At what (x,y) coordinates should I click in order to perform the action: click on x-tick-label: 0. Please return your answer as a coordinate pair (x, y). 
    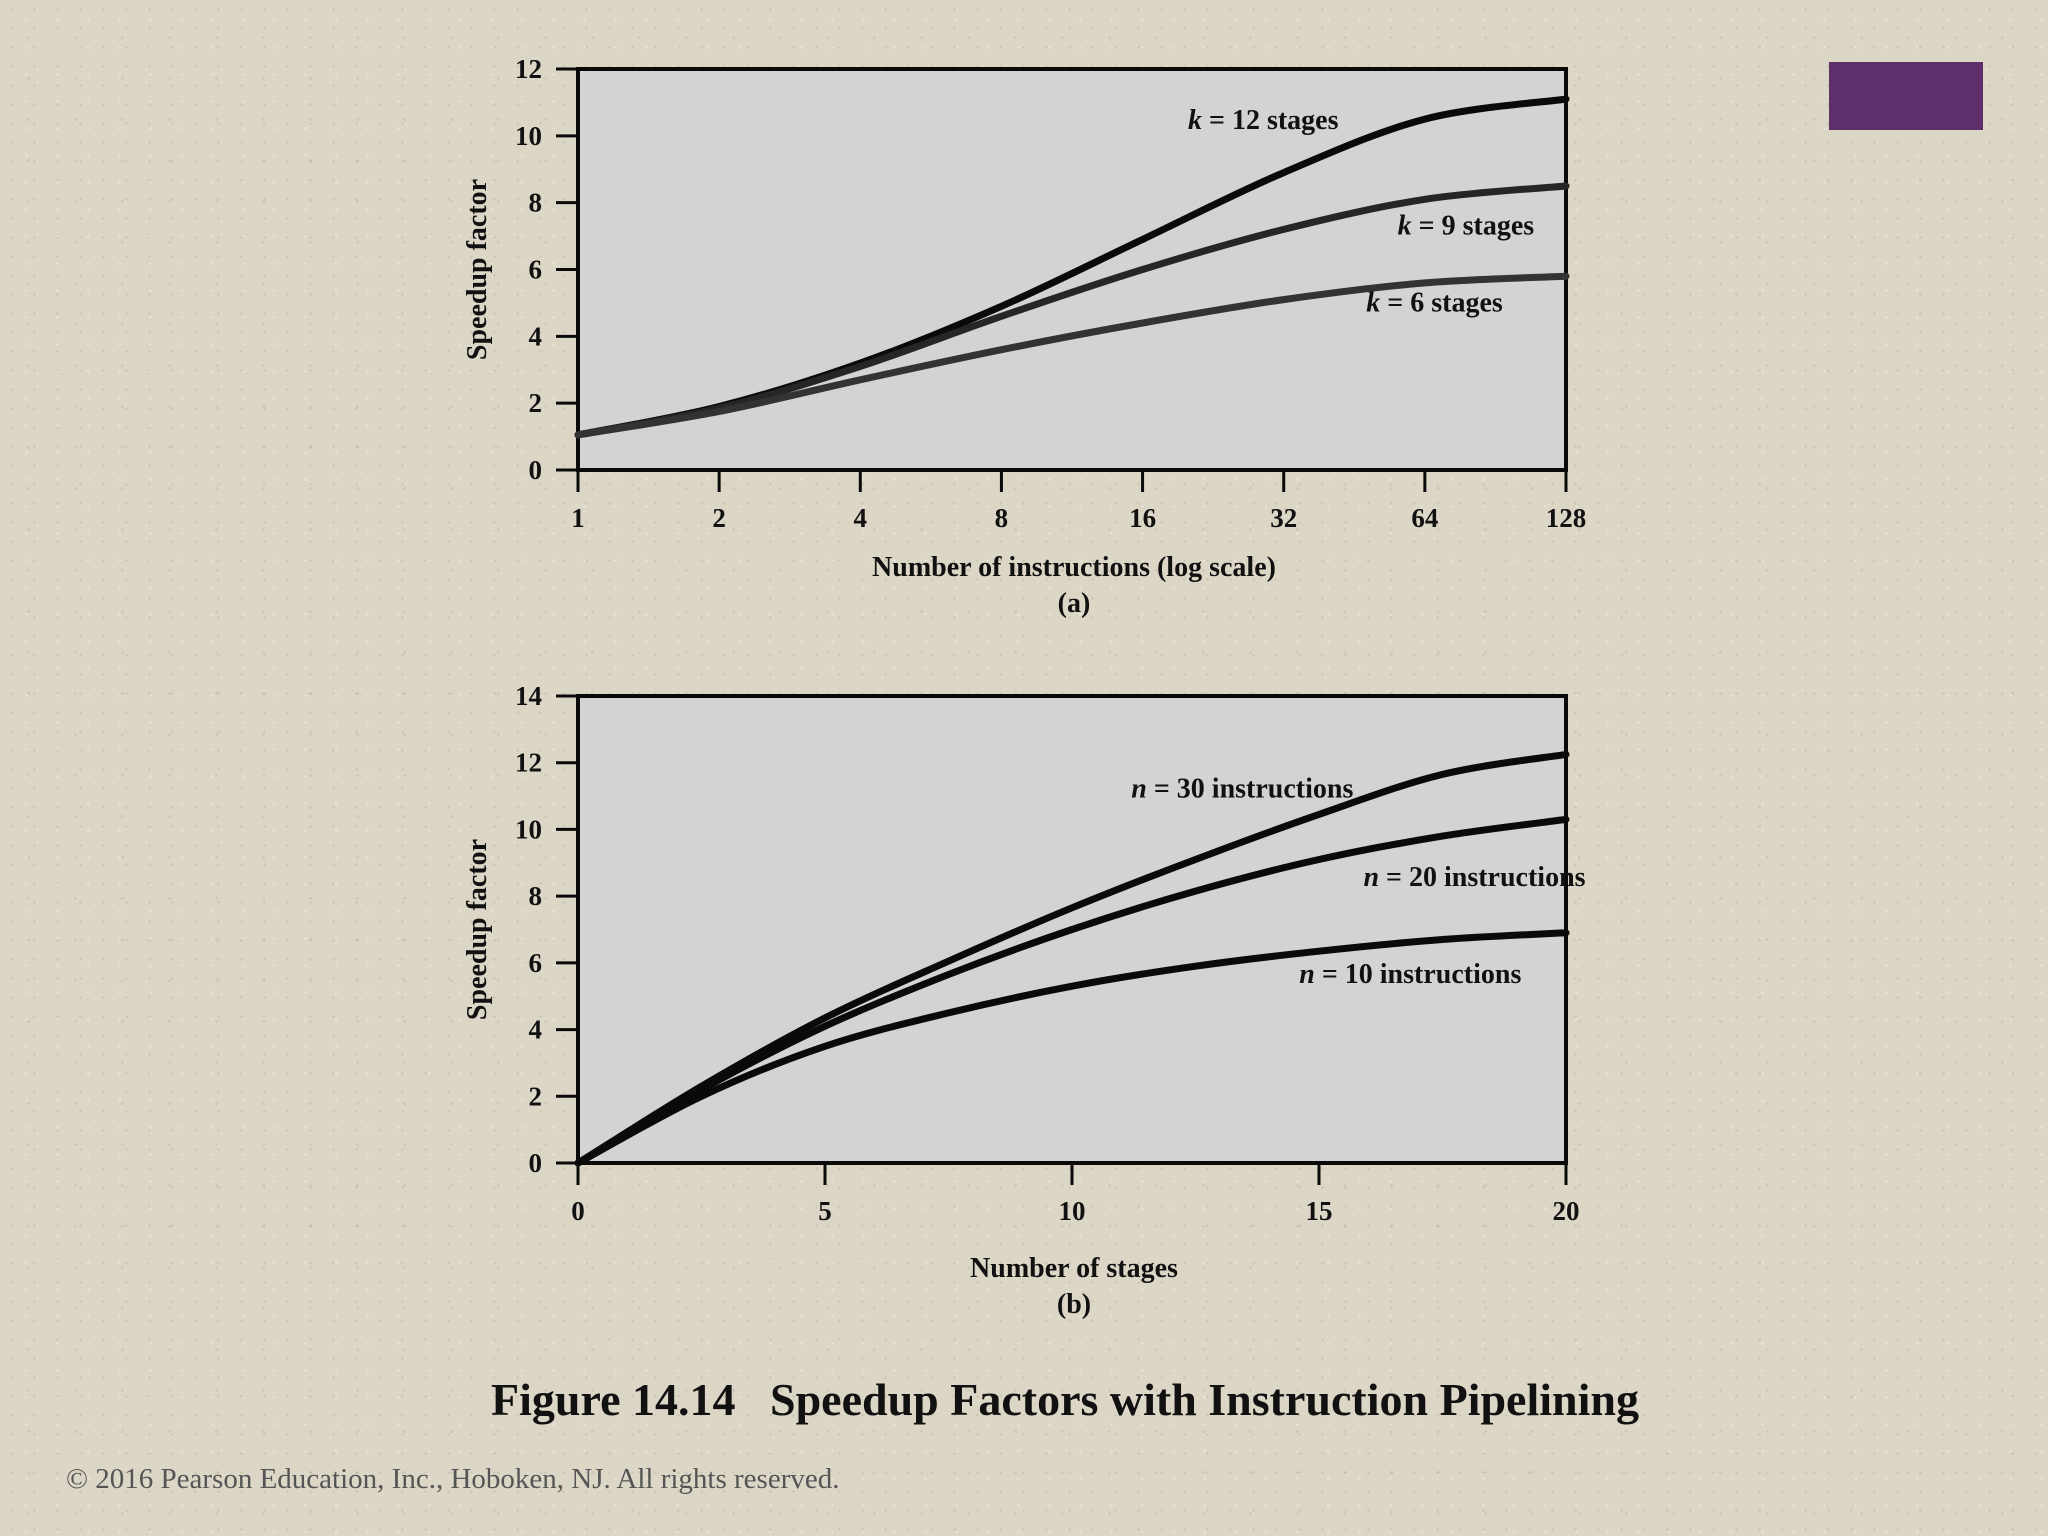
    Looking at the image, I should click on (578, 1211).